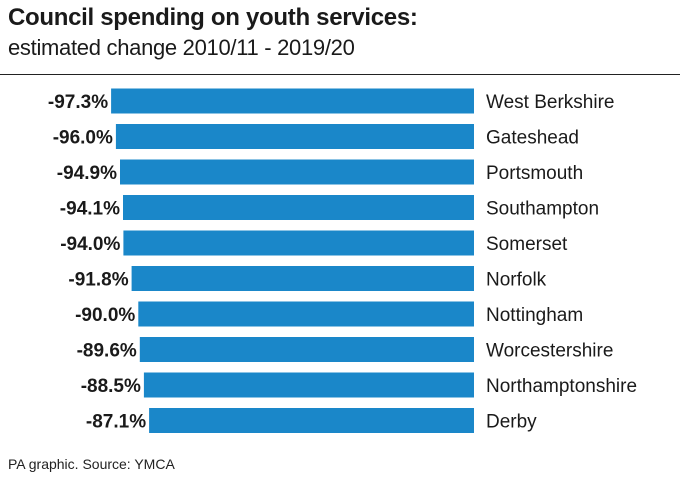 The image size is (680, 480). I want to click on value-label: -88.5%, so click(111, 386).